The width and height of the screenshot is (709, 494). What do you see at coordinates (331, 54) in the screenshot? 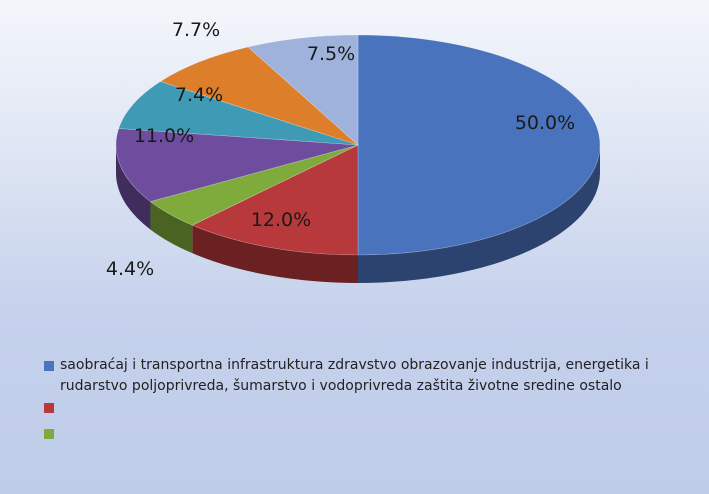
I see `data-label-7: 7.5%` at bounding box center [331, 54].